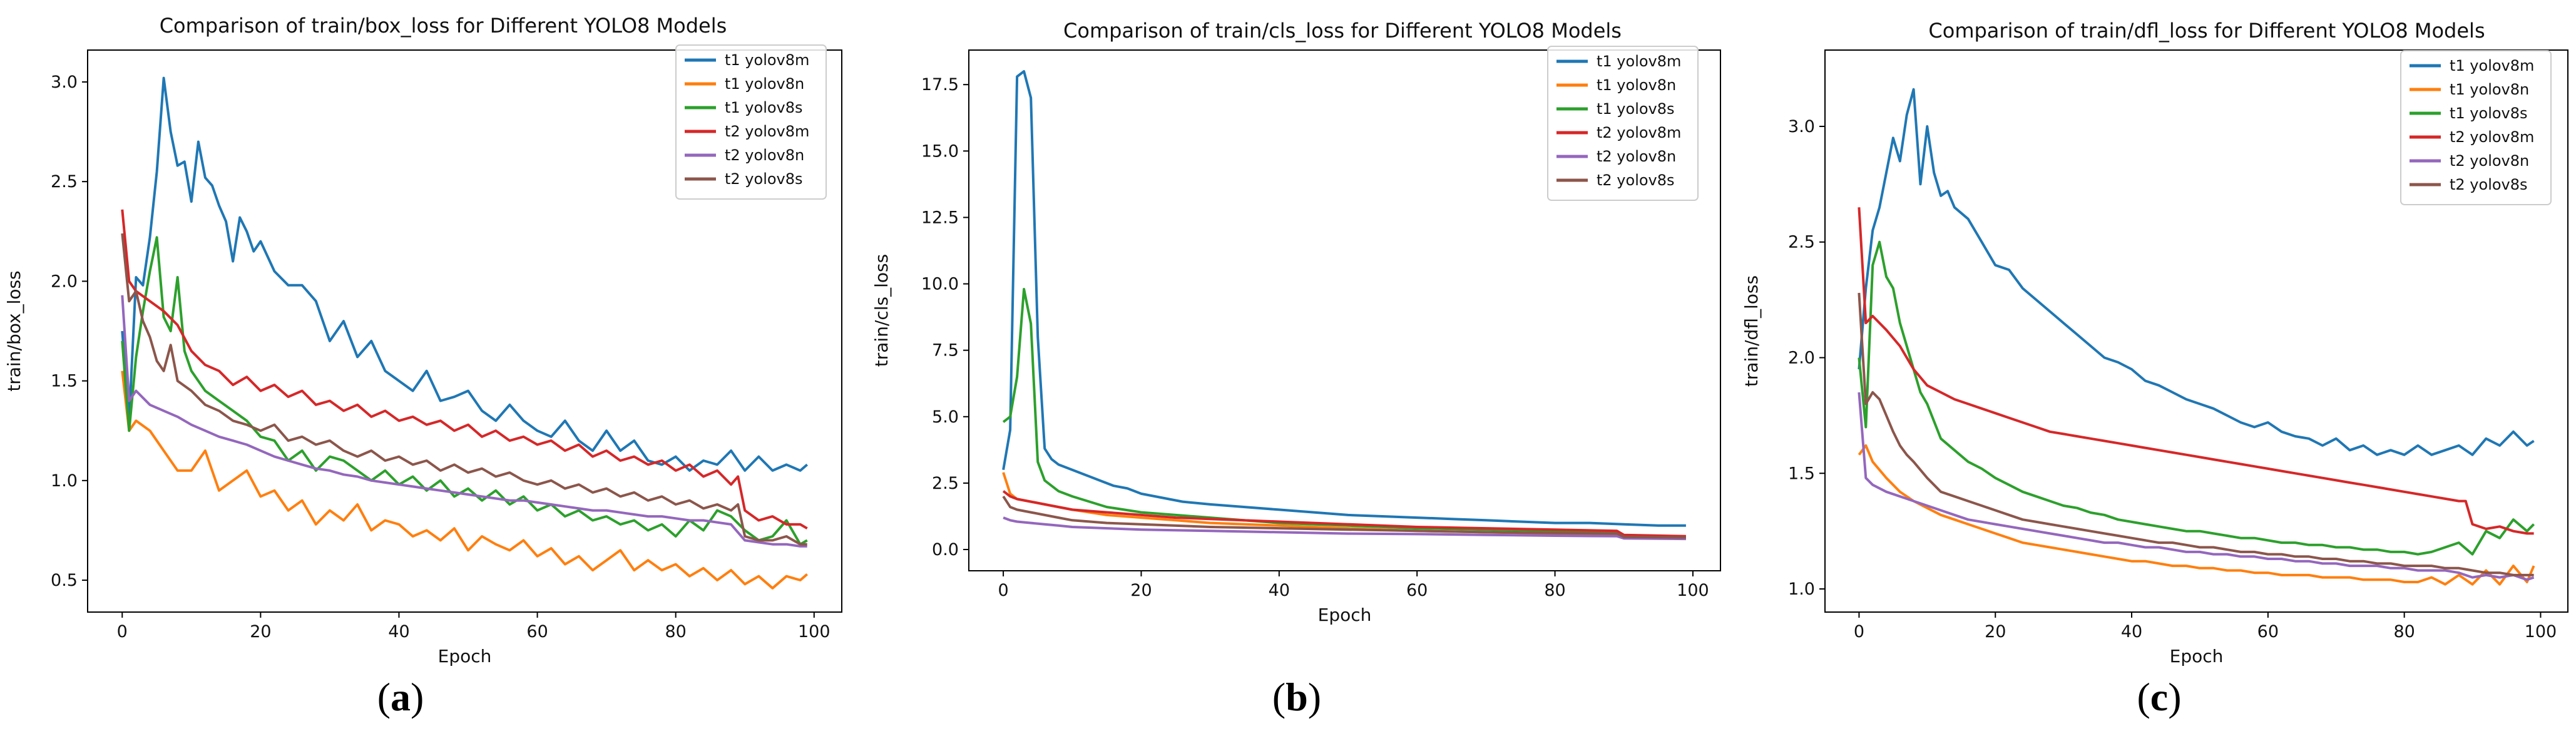 The height and width of the screenshot is (741, 2576). What do you see at coordinates (882, 310) in the screenshot?
I see `y-axis-label: train/cls_loss` at bounding box center [882, 310].